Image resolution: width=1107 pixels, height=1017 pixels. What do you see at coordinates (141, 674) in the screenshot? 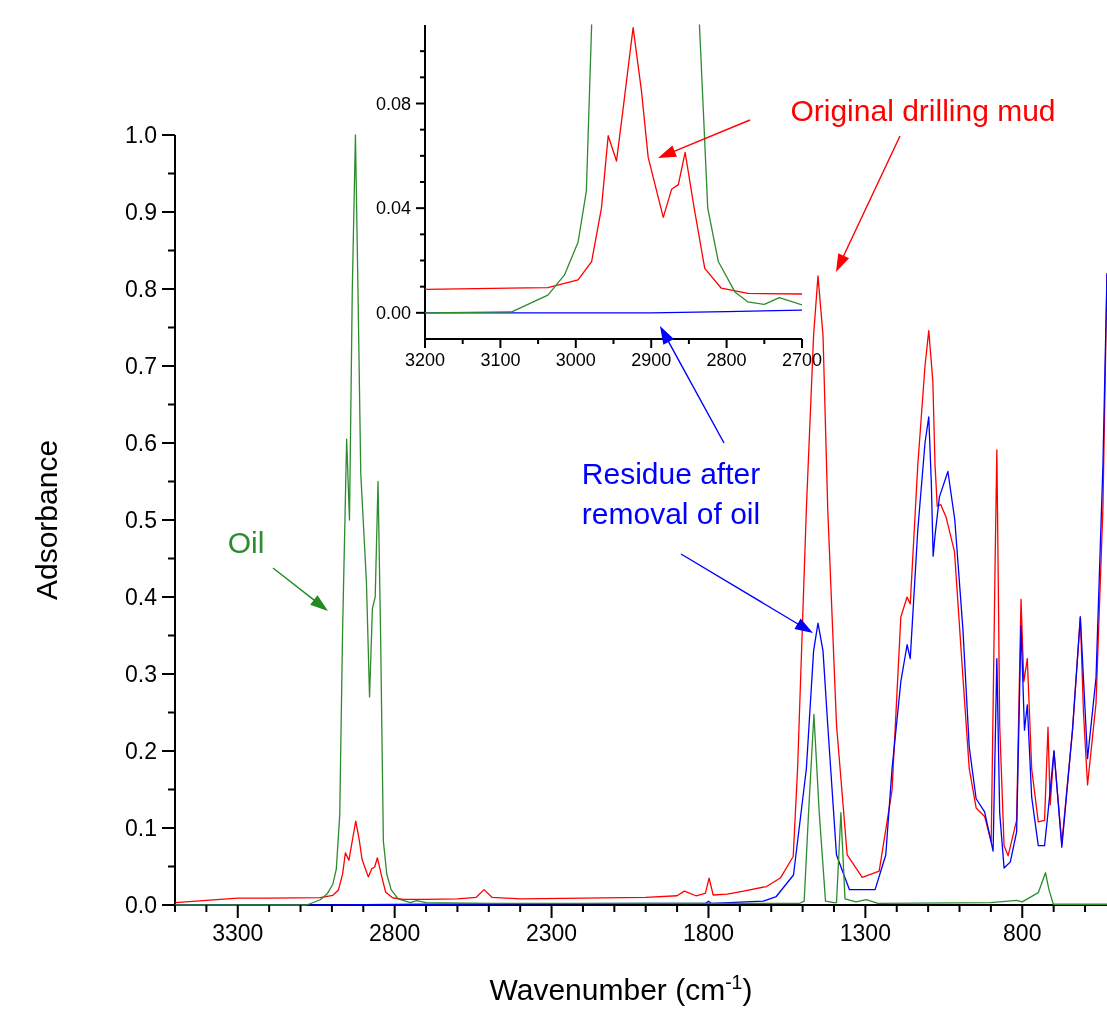
I see `y-tick-label: 0.3` at bounding box center [141, 674].